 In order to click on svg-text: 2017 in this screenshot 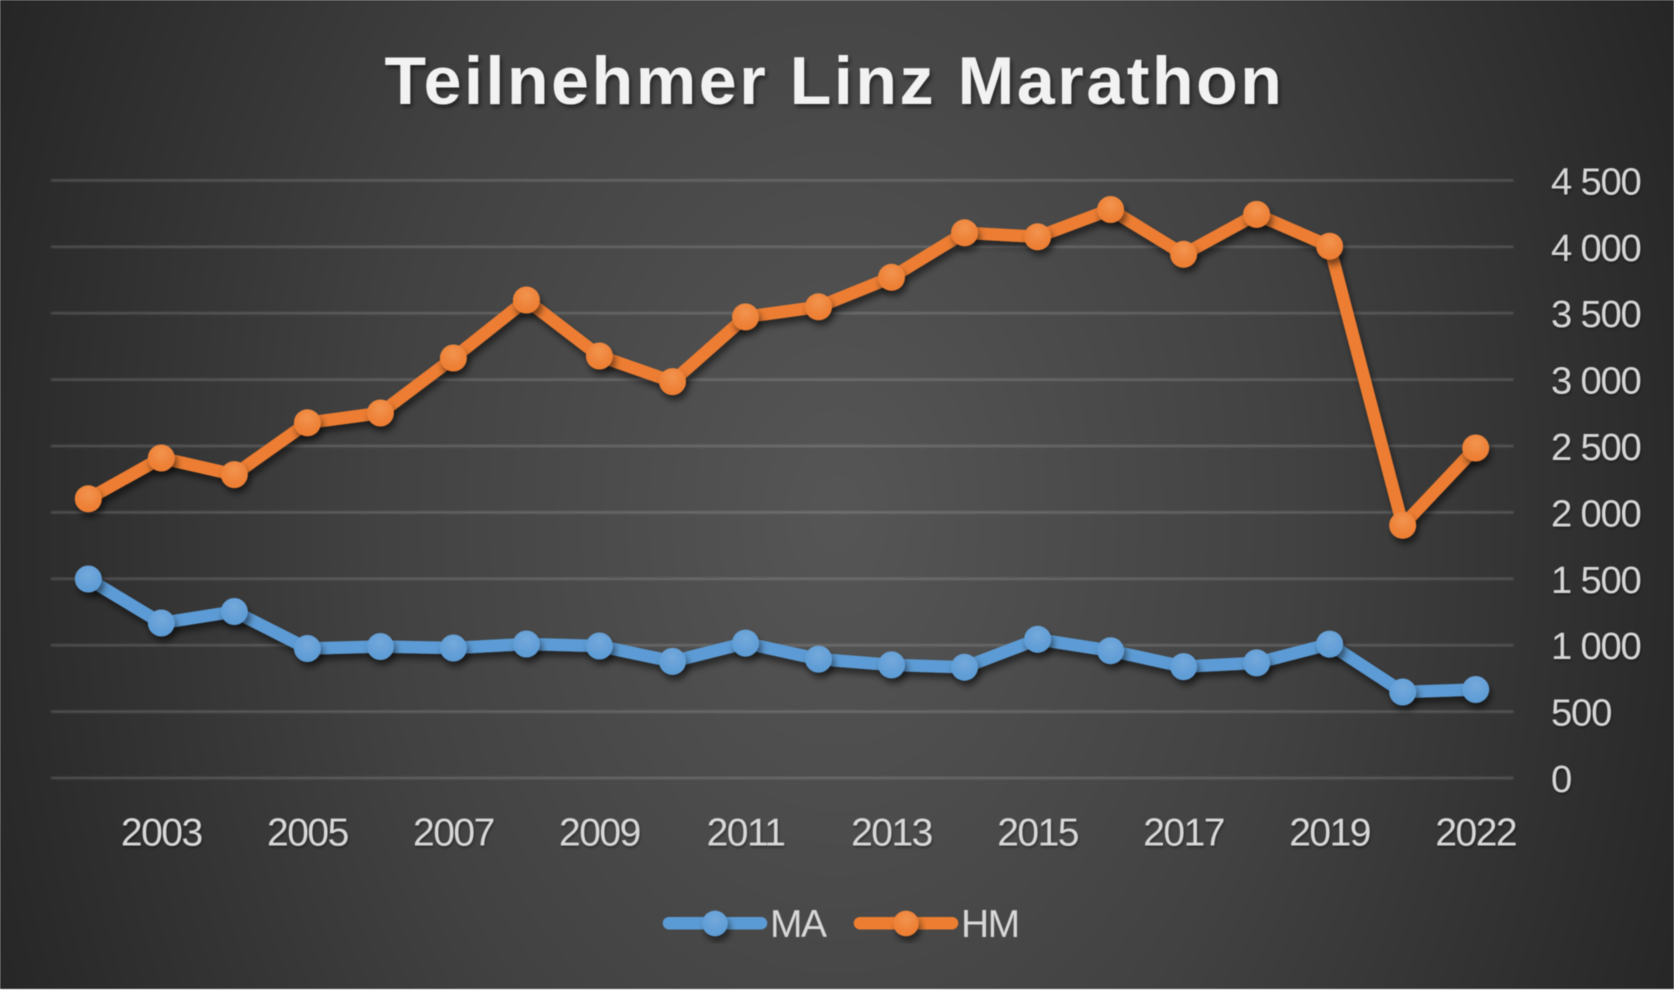, I will do `click(1183, 833)`.